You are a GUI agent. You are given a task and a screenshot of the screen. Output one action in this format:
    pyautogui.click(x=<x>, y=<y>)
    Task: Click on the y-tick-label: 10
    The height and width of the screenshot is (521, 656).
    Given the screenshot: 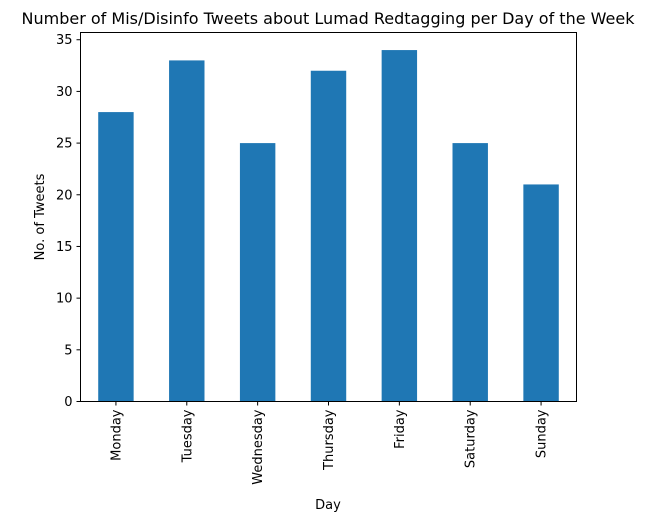 What is the action you would take?
    pyautogui.click(x=64, y=299)
    